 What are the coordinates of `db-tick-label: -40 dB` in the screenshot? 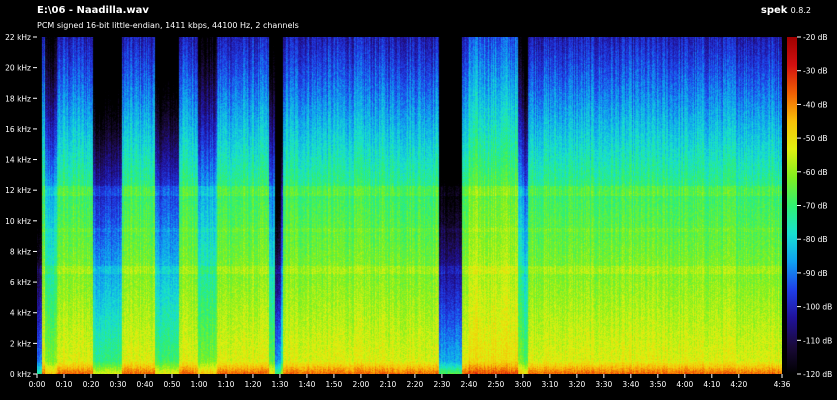 It's located at (815, 104).